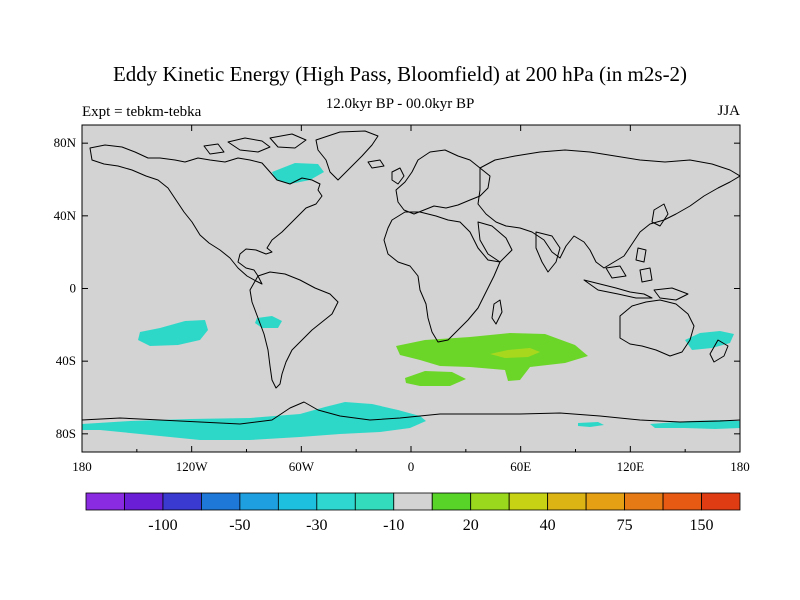  Describe the element at coordinates (719, 351) in the screenshot. I see `coast-new-zealand` at that location.